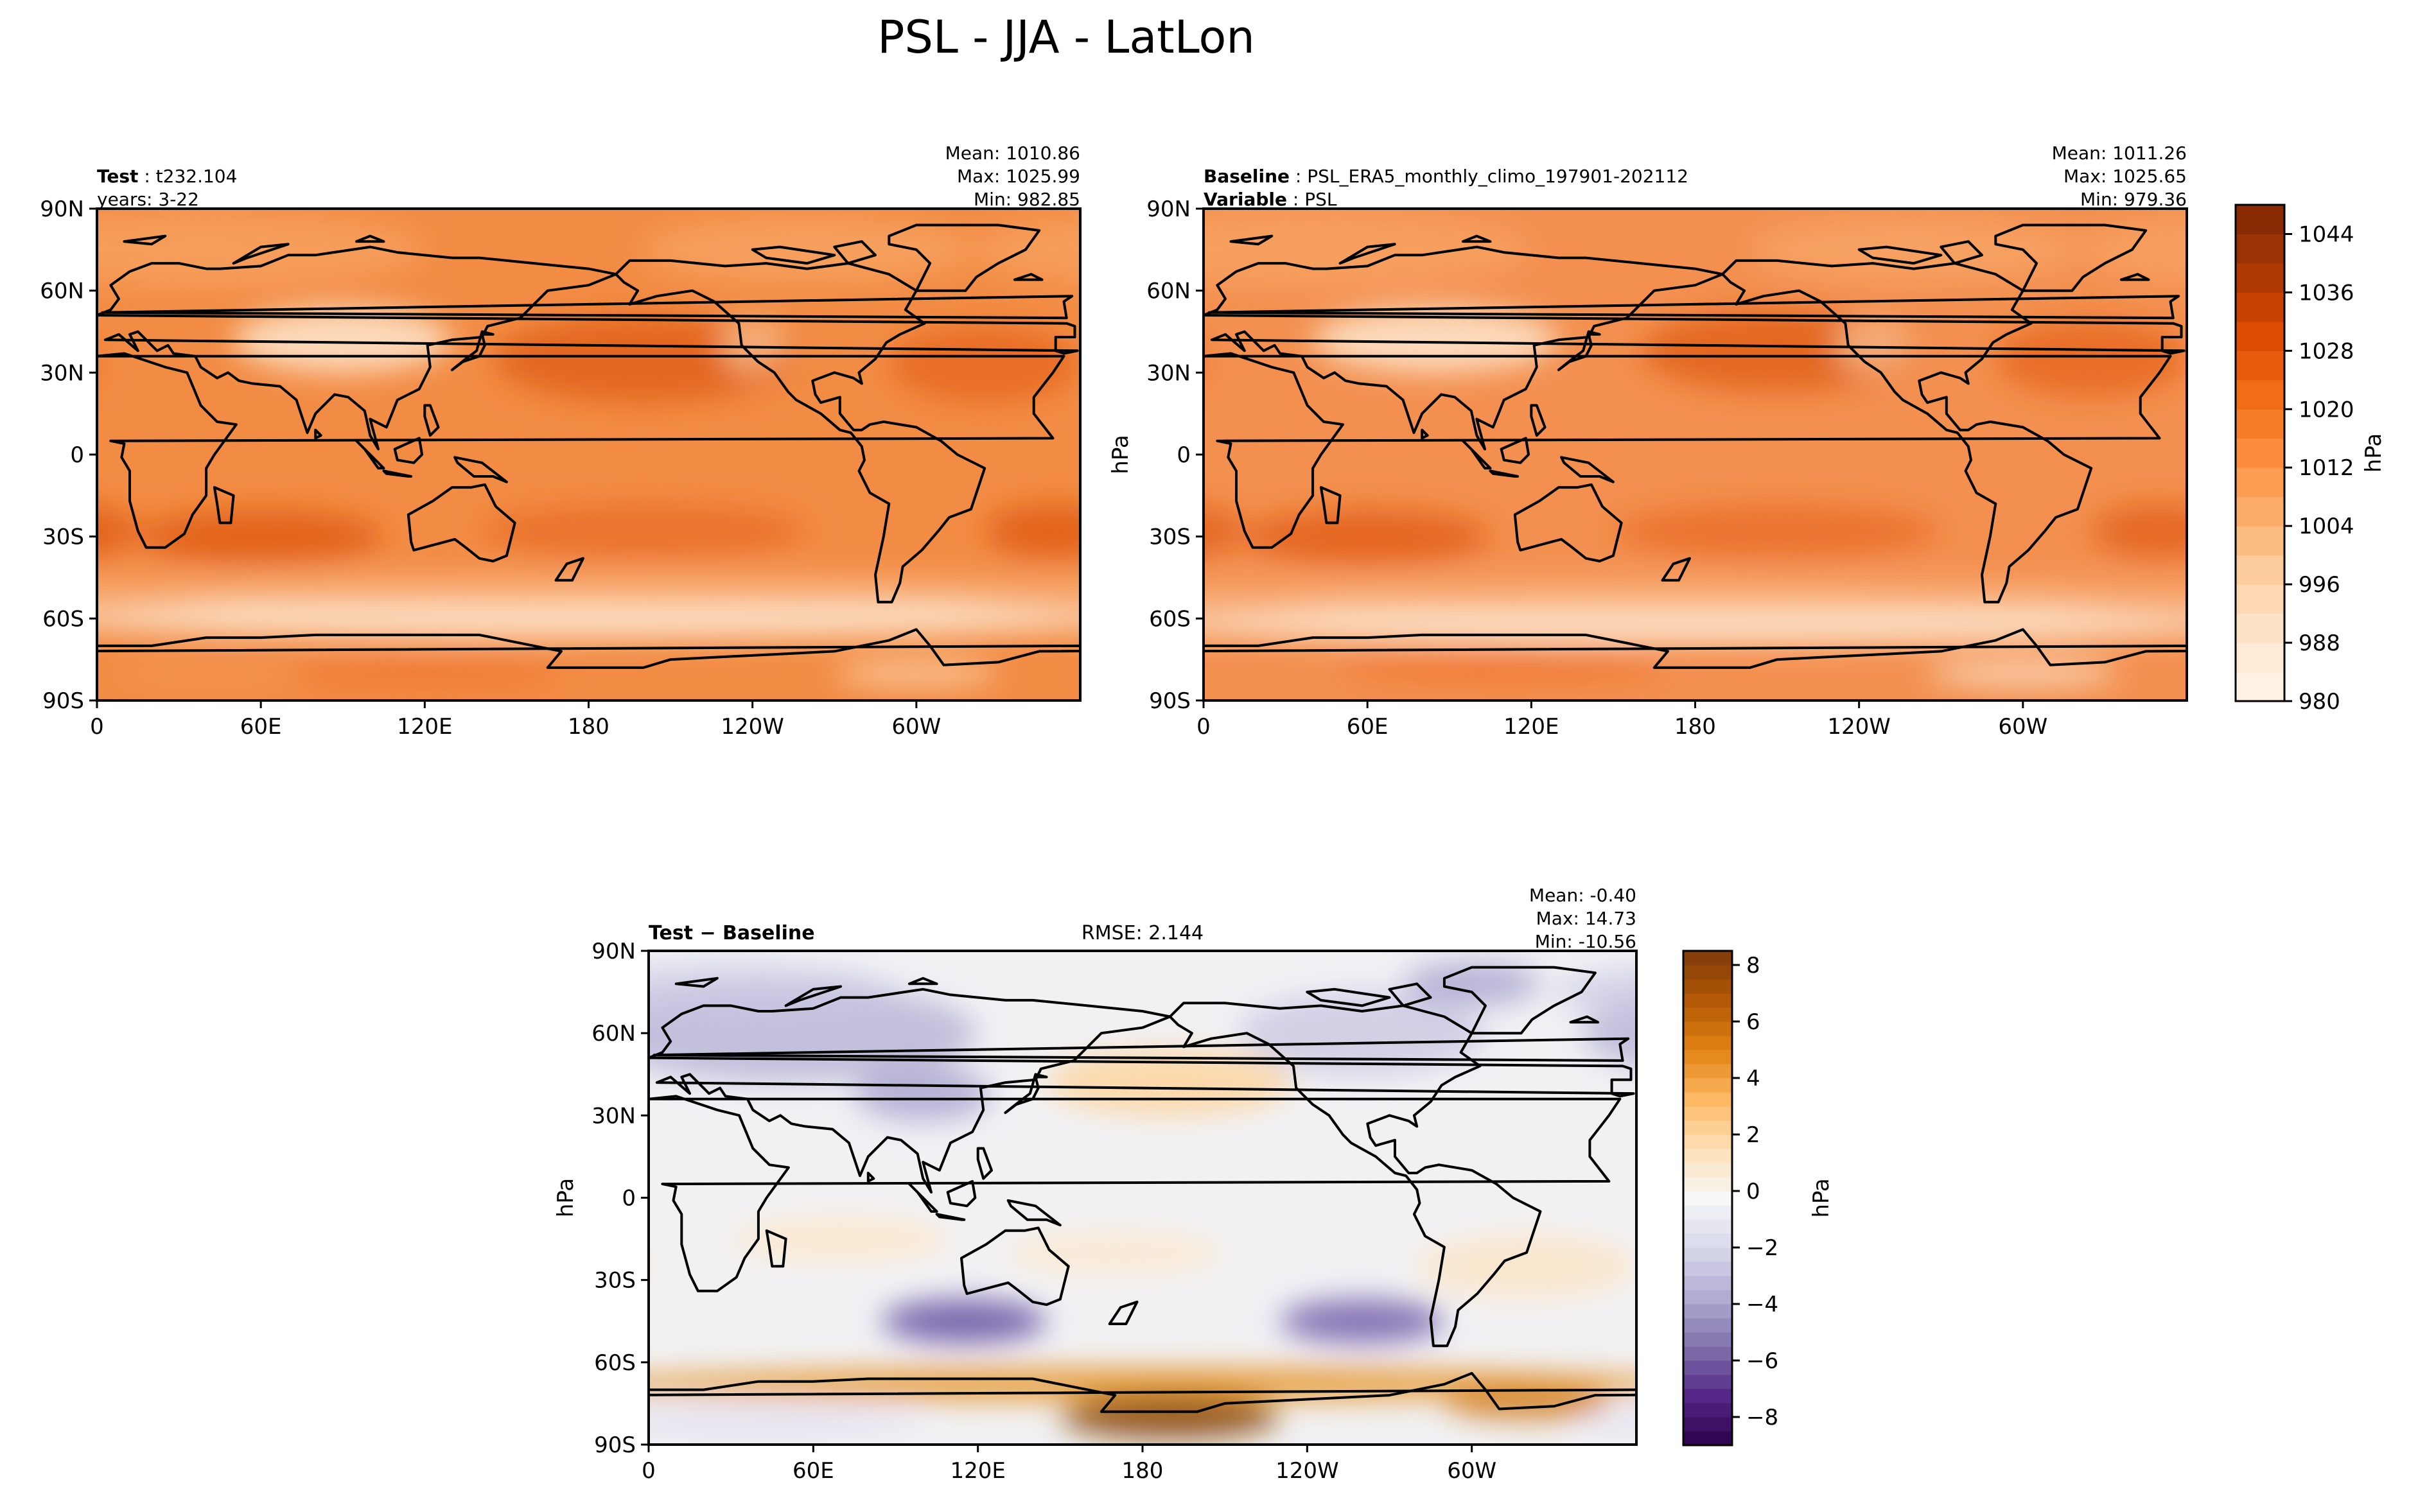 This screenshot has height=1512, width=2427. What do you see at coordinates (1695, 461) in the screenshot?
I see `coastlines` at bounding box center [1695, 461].